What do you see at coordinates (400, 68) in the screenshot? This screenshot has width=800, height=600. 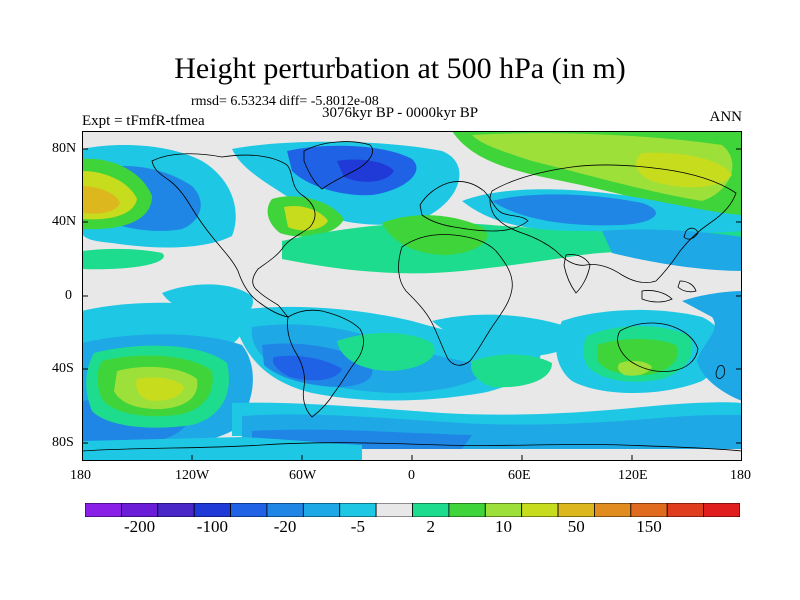 I see `map-title: Height perturbation at 500 hPa (in m)` at bounding box center [400, 68].